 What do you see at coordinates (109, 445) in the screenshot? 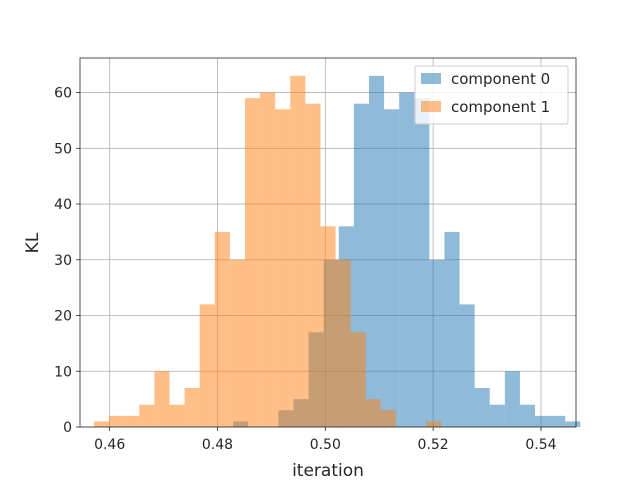
I see `x-tick-label: 0.46` at bounding box center [109, 445].